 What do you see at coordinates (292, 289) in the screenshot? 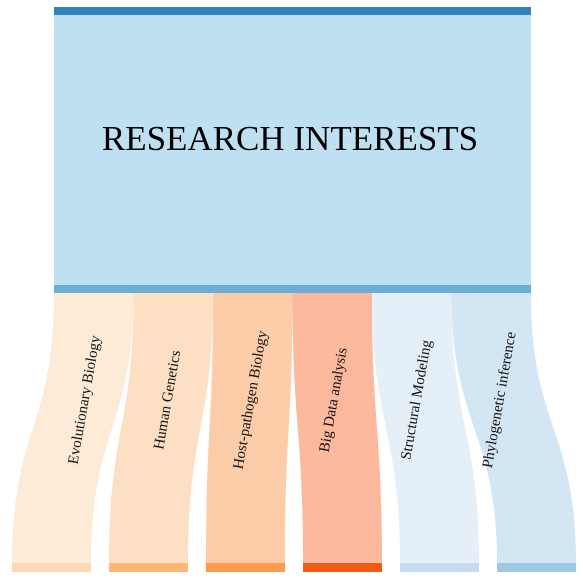
I see `header-bottom-bar` at bounding box center [292, 289].